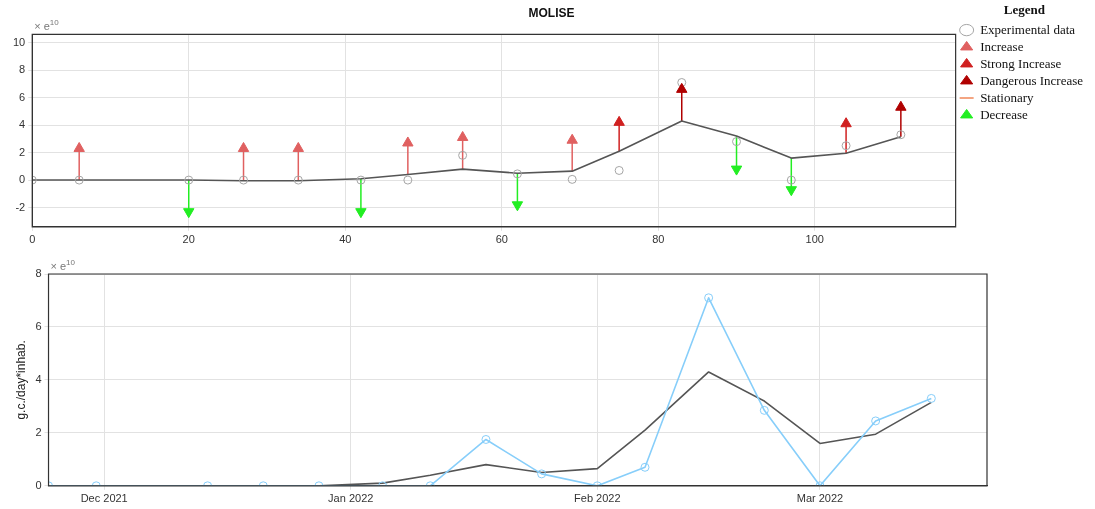 The image size is (1095, 509). What do you see at coordinates (20, 380) in the screenshot?
I see `y-axis-title: g.c./day*inhab.` at bounding box center [20, 380].